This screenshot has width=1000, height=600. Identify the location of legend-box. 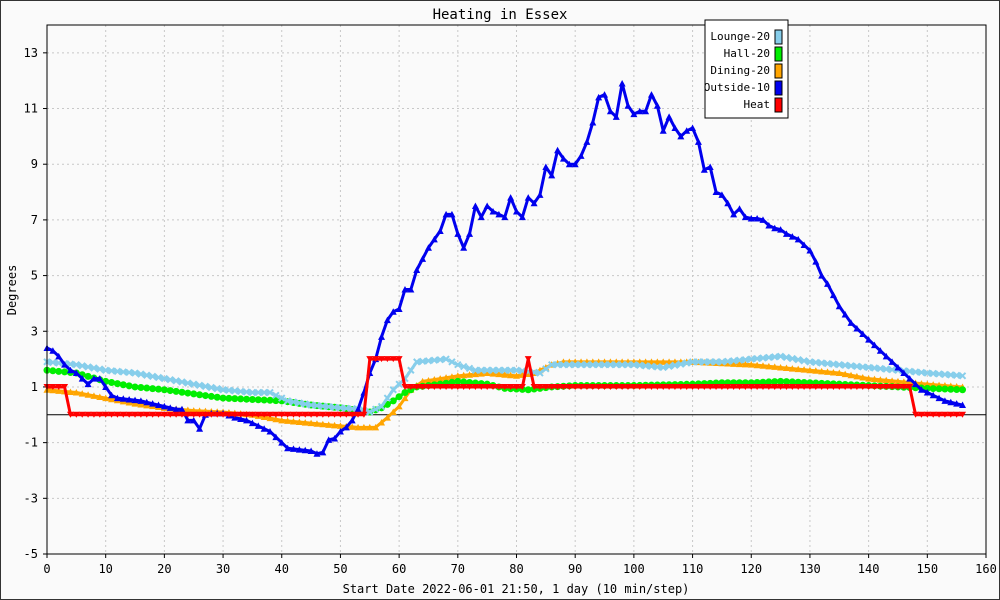
(746, 69).